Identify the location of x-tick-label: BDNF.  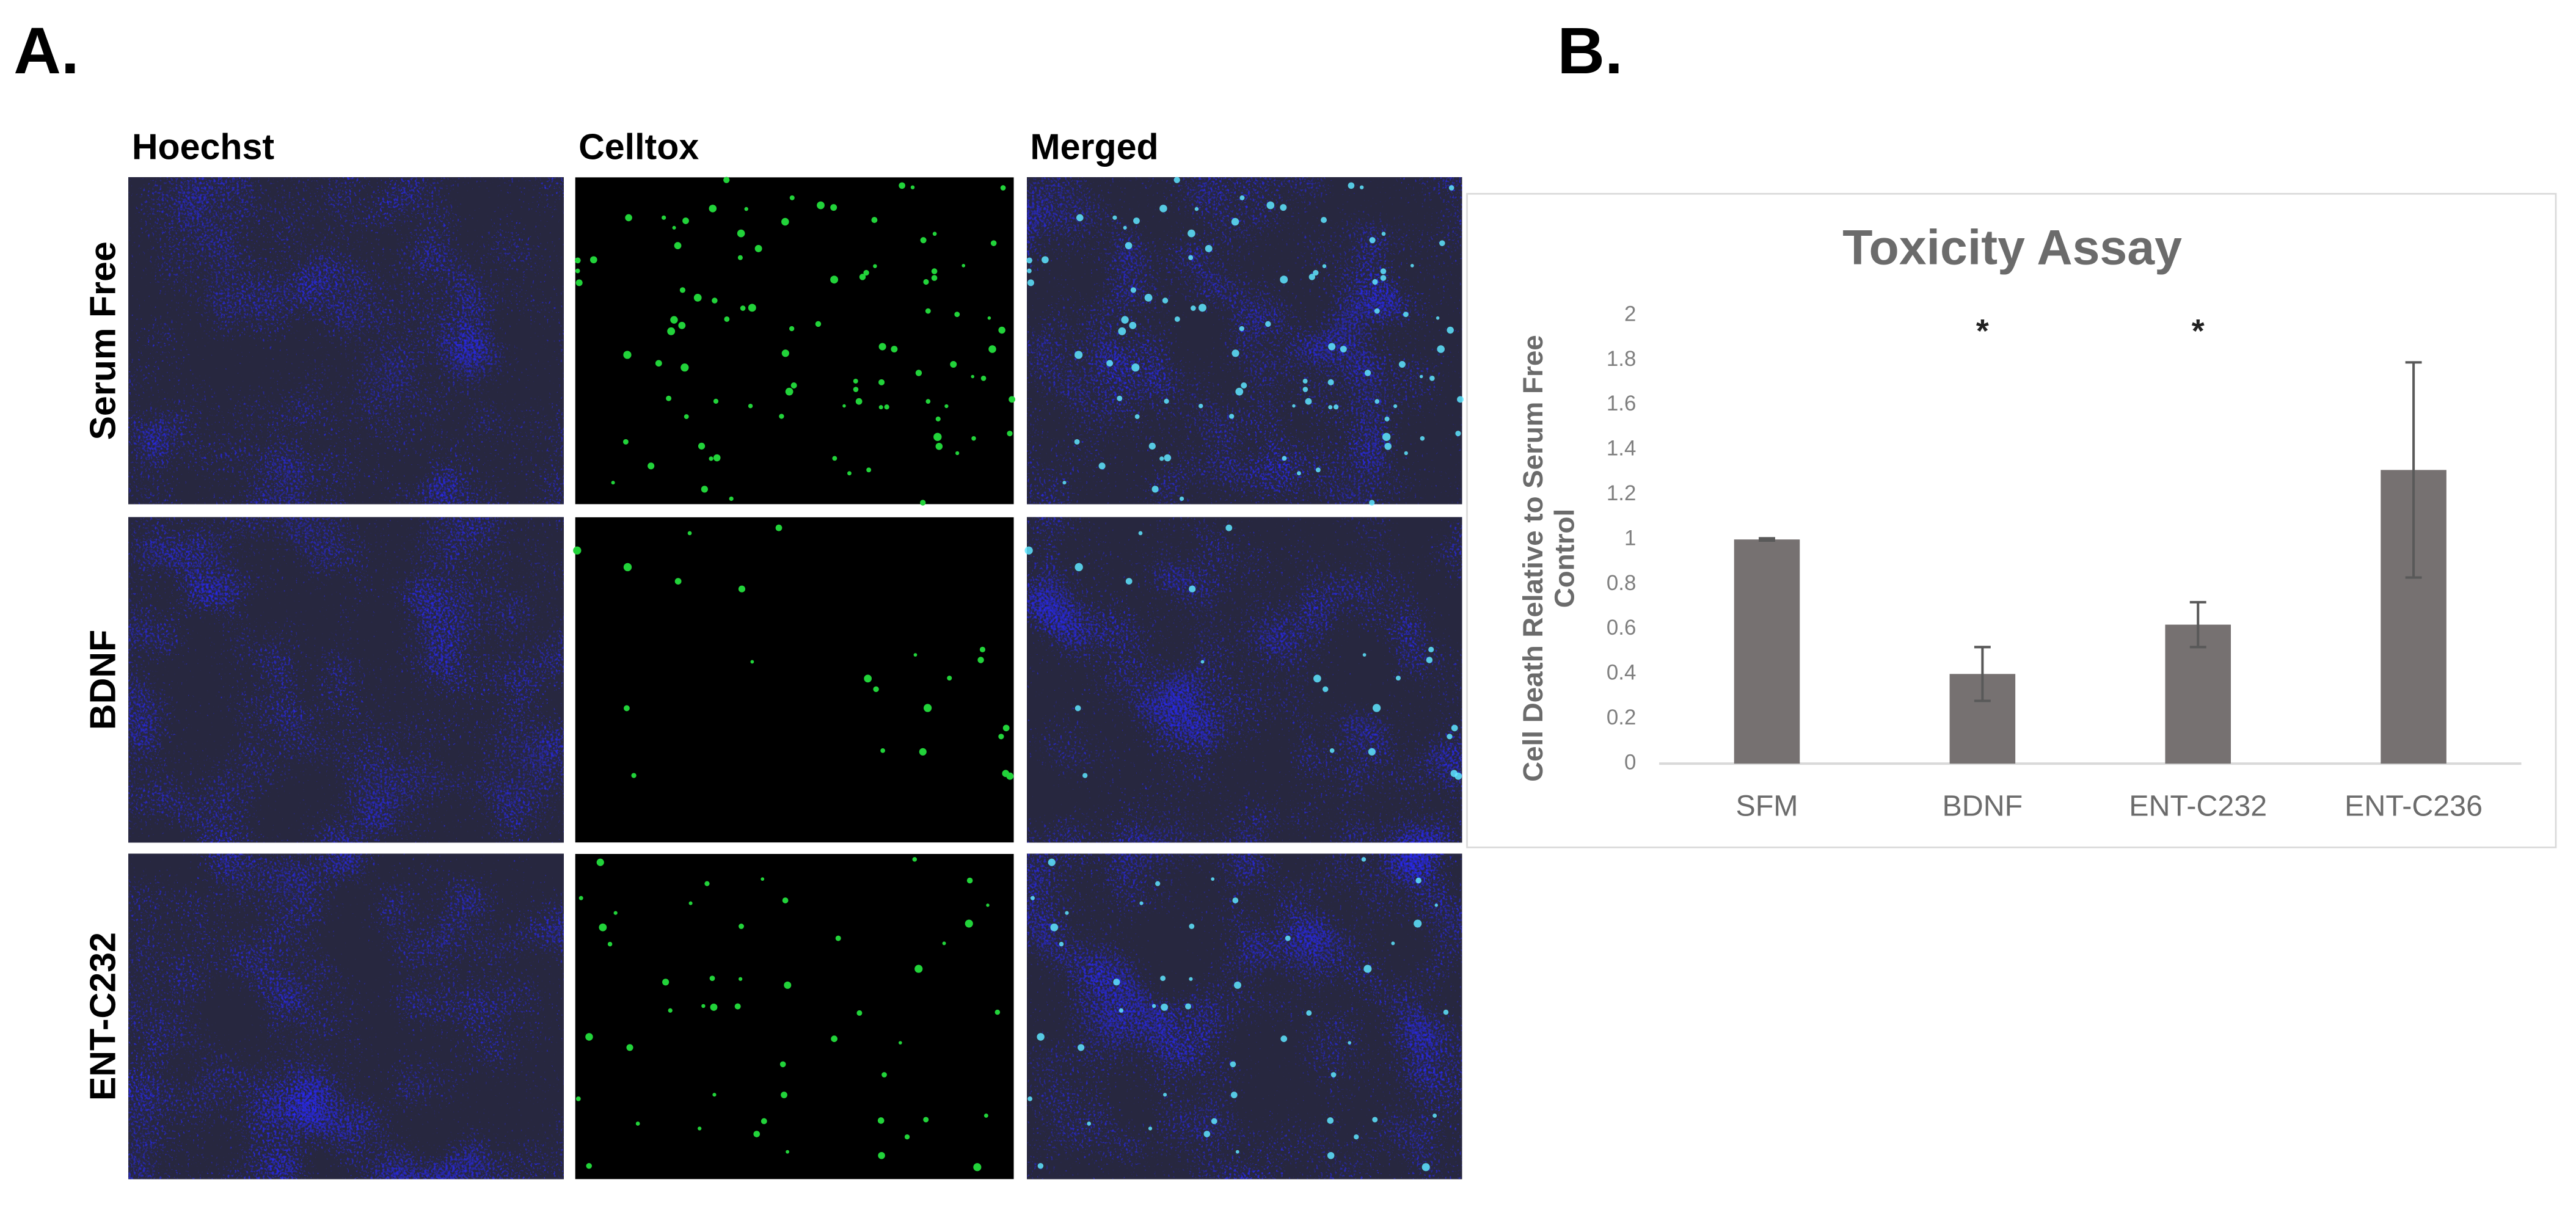
(1983, 805).